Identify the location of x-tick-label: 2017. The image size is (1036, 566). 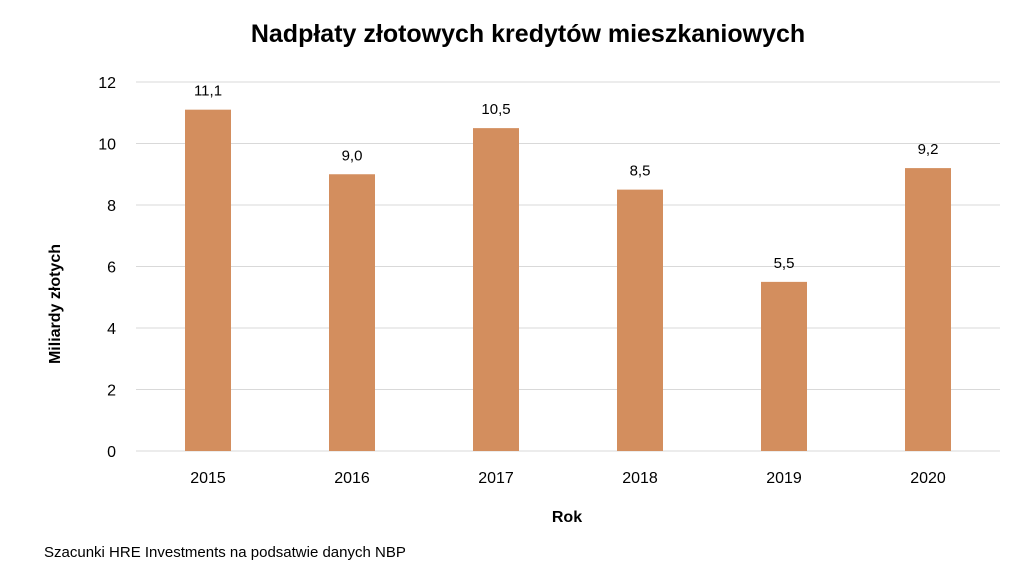
(496, 478).